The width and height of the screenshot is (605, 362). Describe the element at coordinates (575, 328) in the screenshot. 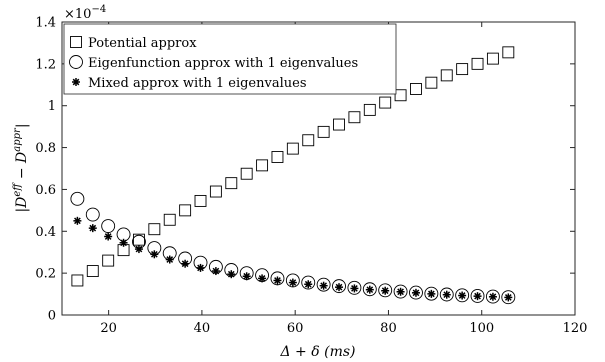

I see `x-tick-label: 120` at that location.